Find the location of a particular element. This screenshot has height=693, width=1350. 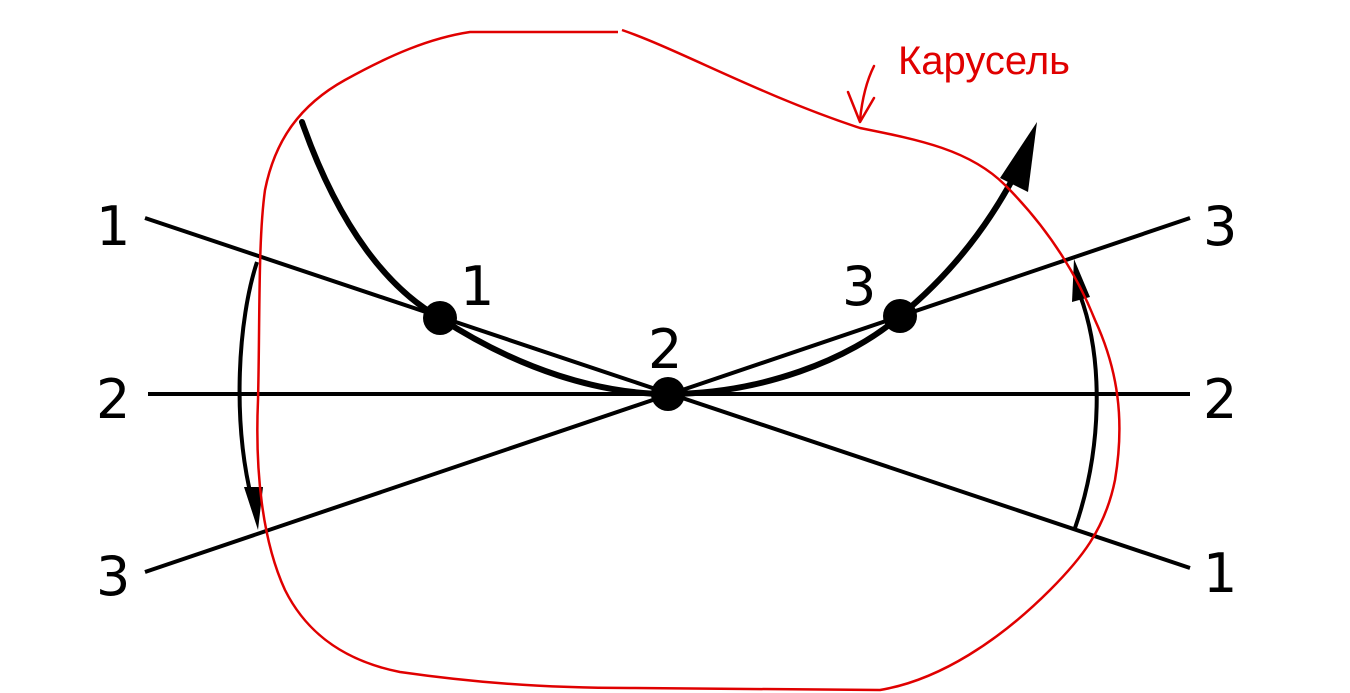

carousel-annotation: Карусель is located at coordinates (984, 61).